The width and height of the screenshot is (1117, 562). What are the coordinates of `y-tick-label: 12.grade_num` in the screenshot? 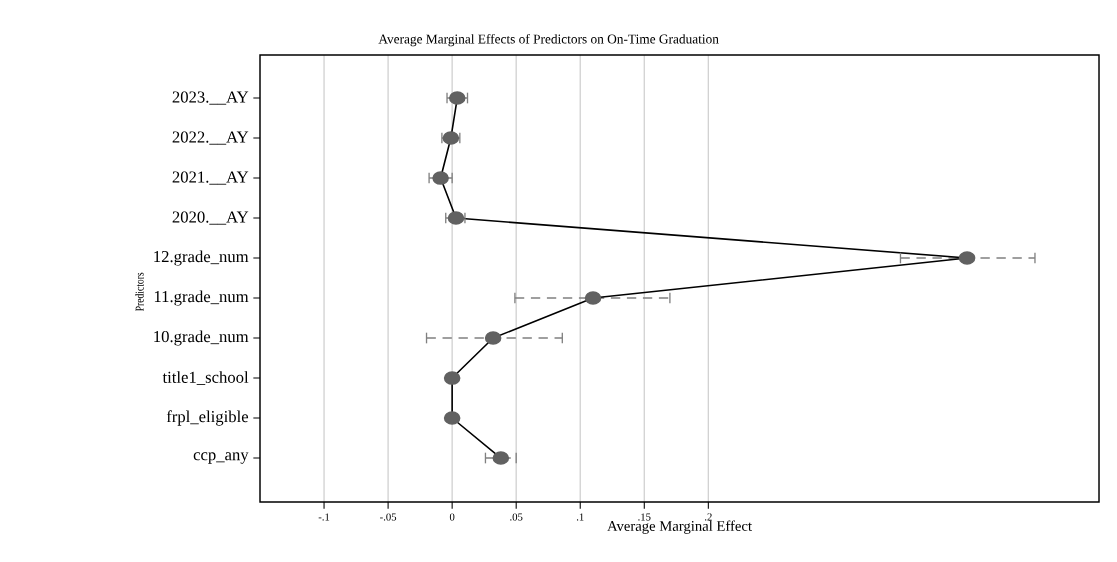 It's located at (201, 258).